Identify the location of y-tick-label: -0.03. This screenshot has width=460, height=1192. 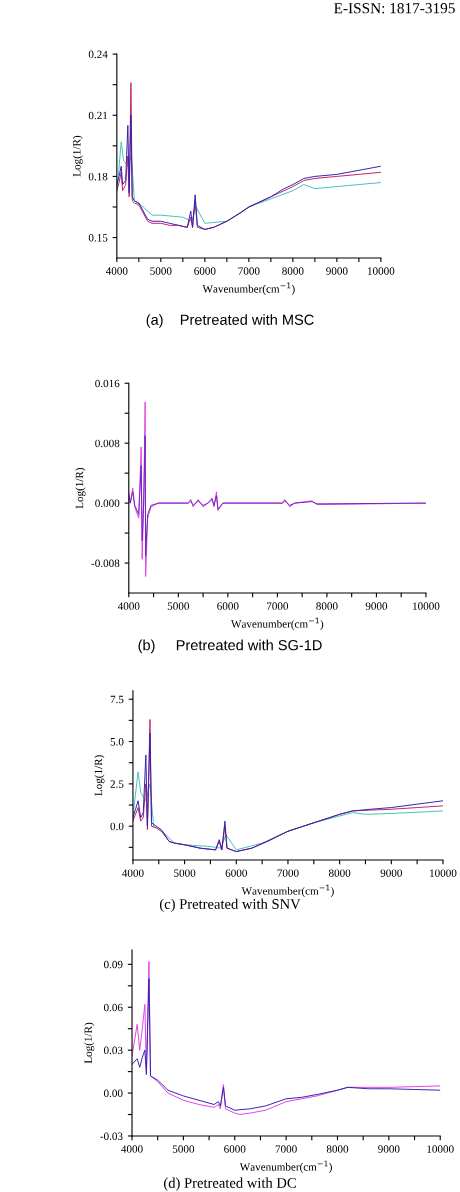
(111, 1136).